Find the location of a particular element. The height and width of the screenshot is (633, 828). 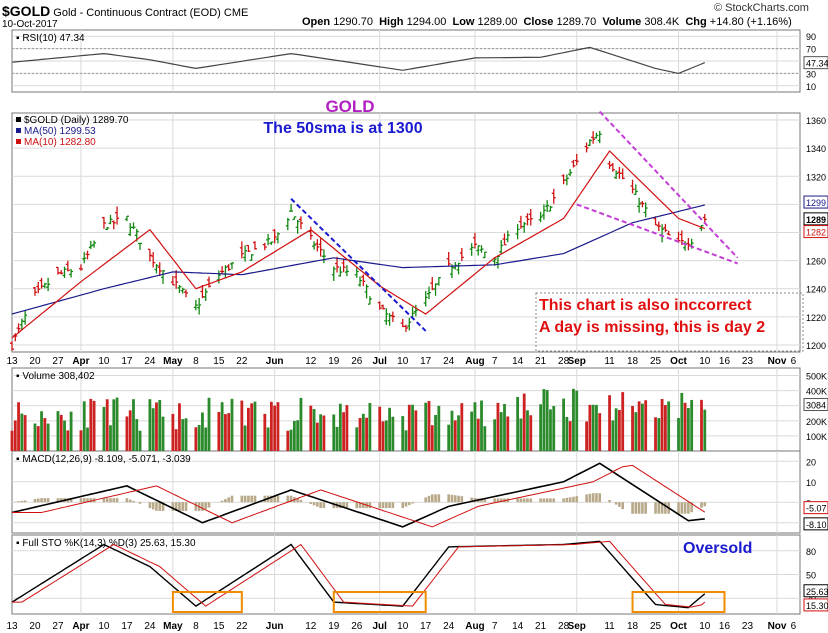

vol-tick-label: 500K is located at coordinates (816, 377).